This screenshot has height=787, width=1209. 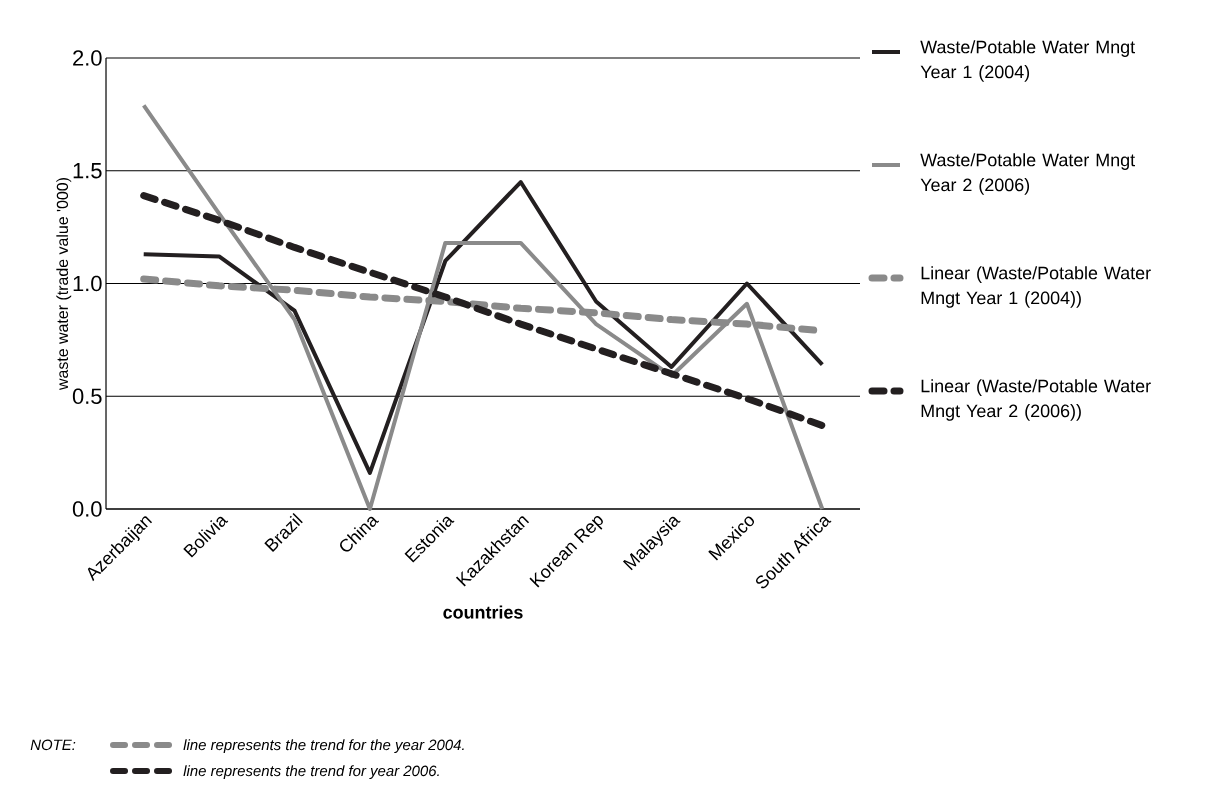 What do you see at coordinates (87, 396) in the screenshot?
I see `y-tick-label: 0.5` at bounding box center [87, 396].